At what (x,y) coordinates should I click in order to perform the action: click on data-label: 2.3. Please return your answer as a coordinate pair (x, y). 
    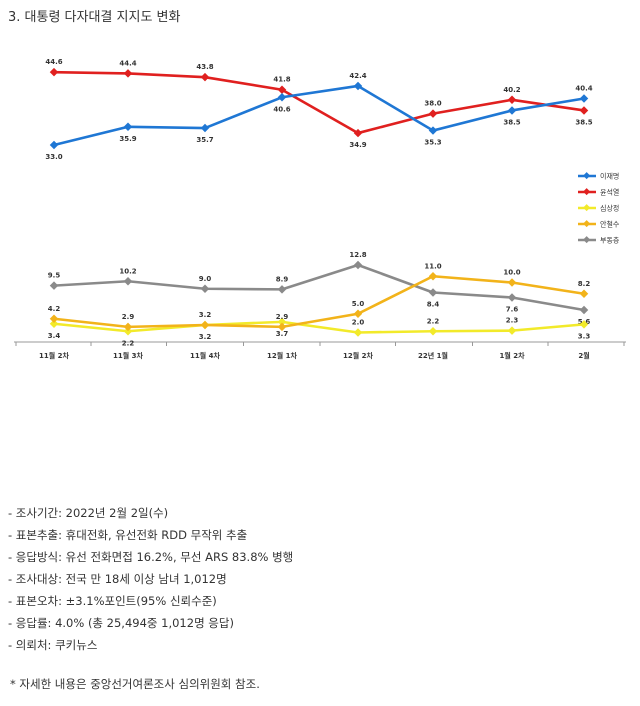
    Looking at the image, I should click on (512, 321).